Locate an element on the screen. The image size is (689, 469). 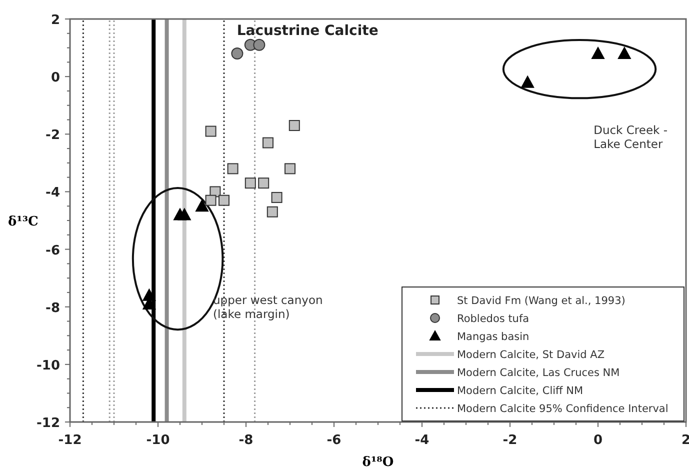
x-axis-title: δ¹⁸O is located at coordinates (378, 462).